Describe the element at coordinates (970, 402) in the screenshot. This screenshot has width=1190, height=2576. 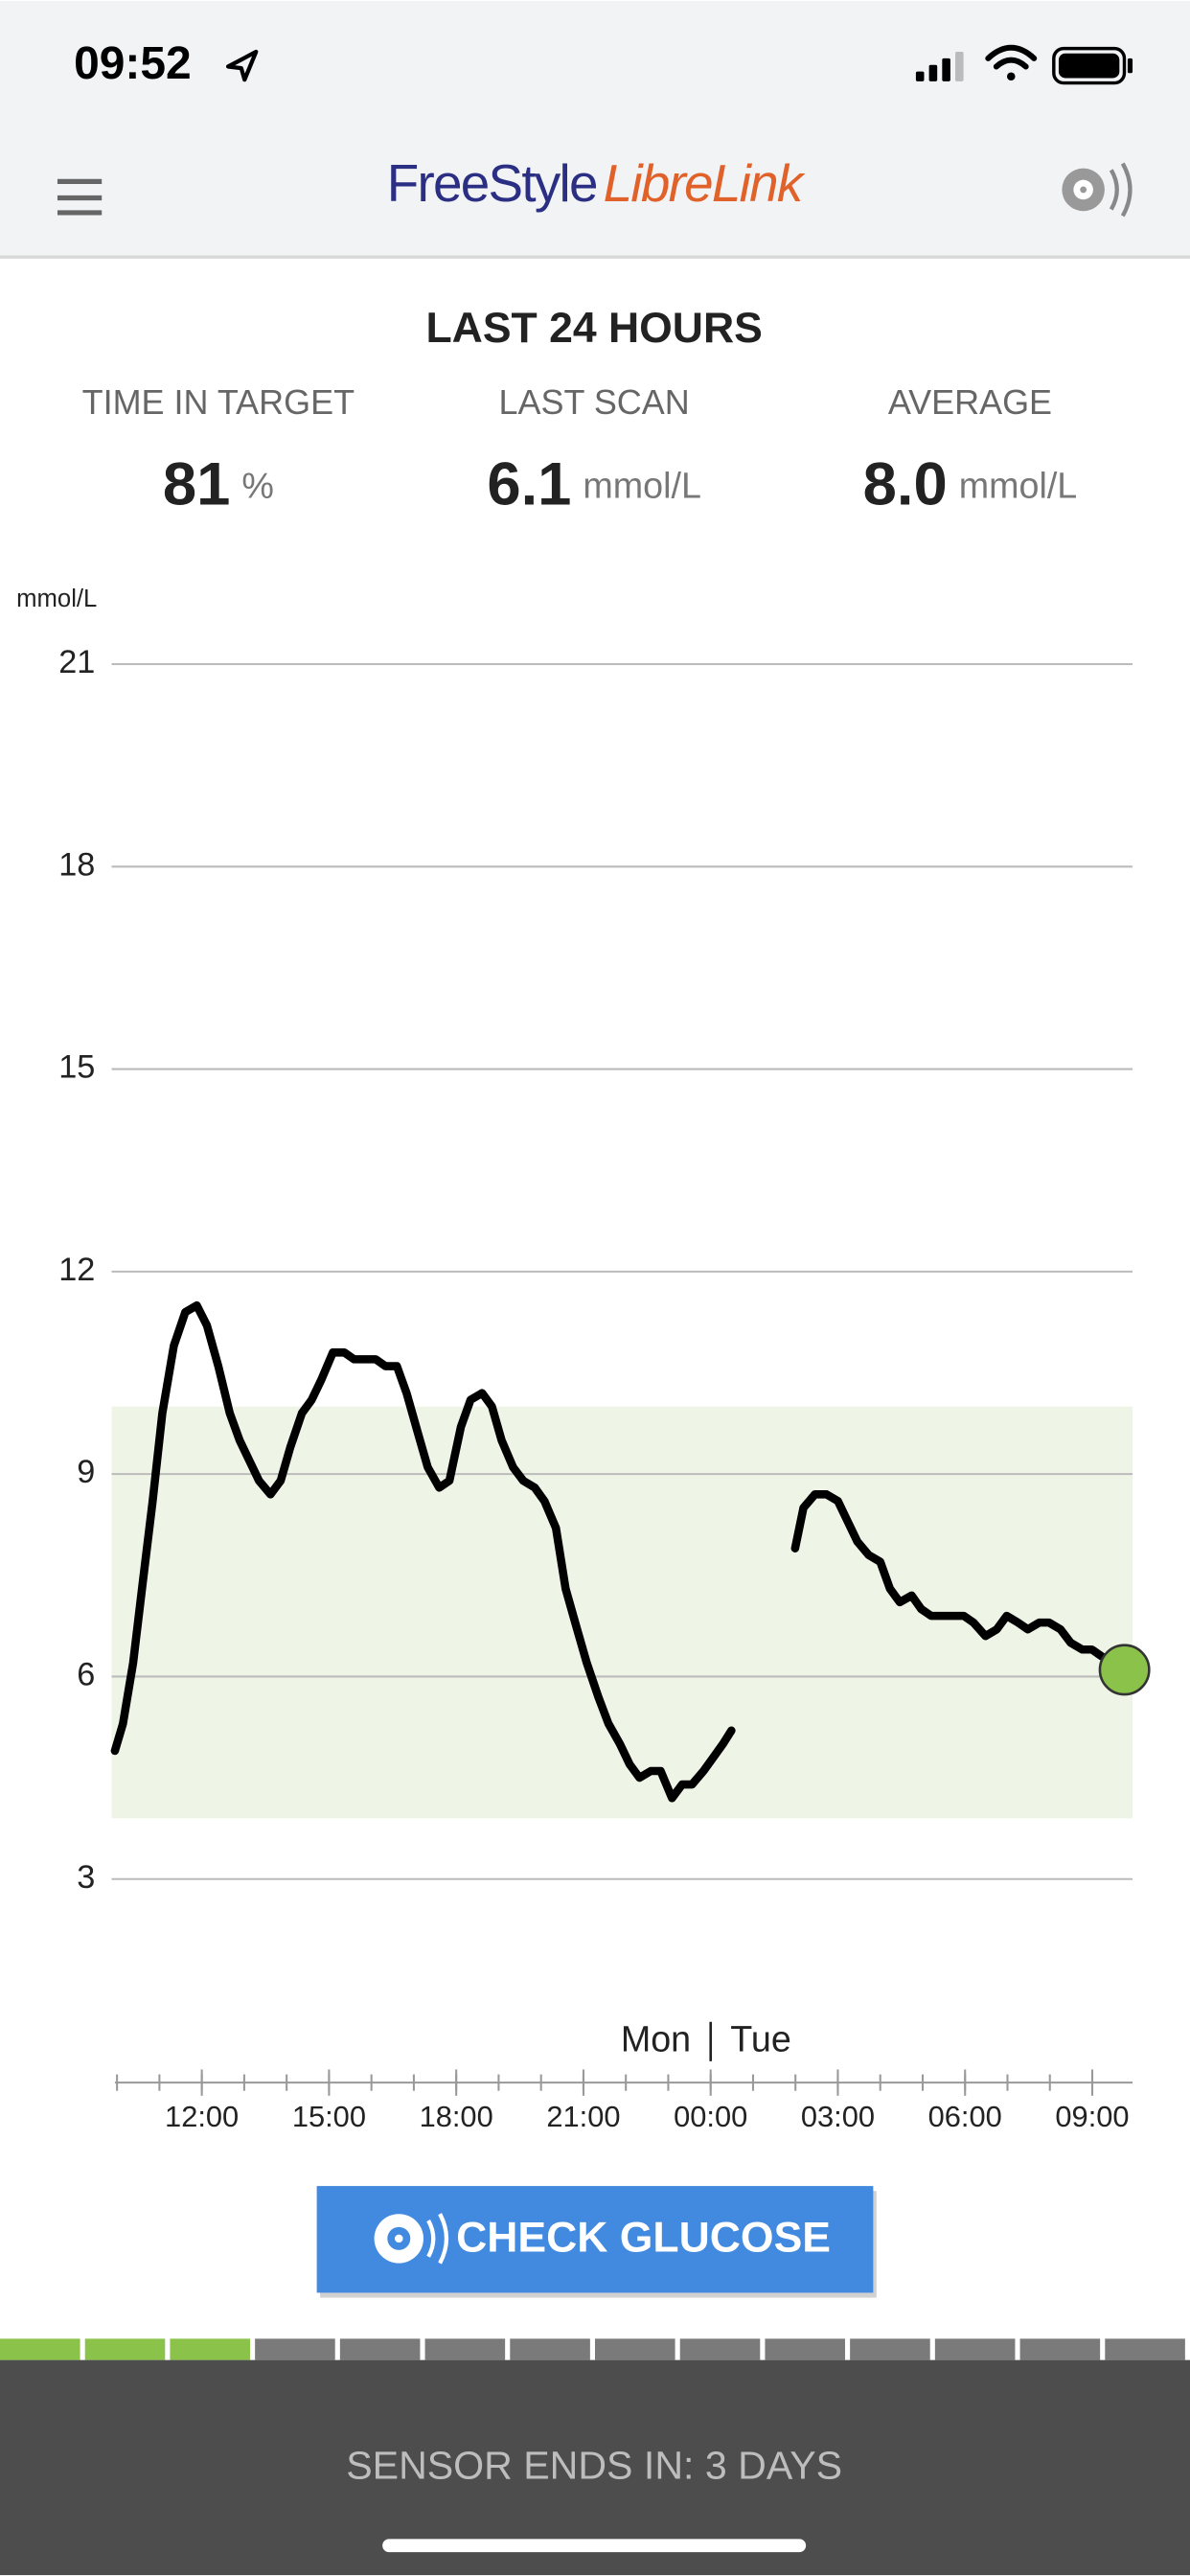
I see `stat-label: AVERAGE` at that location.